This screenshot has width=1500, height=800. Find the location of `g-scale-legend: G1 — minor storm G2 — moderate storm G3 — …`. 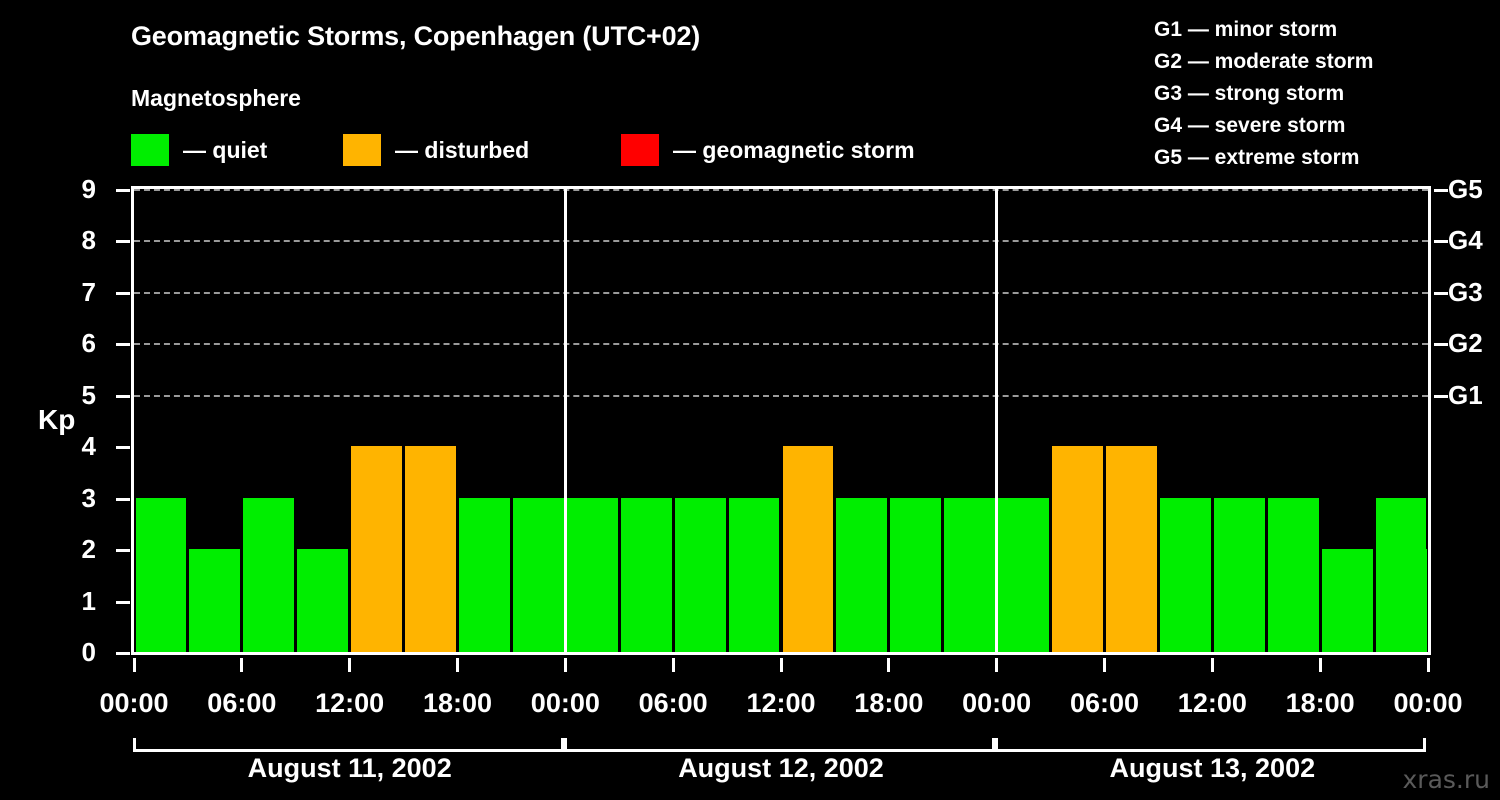

g-scale-legend: G1 — minor storm G2 — moderate storm G3 — … is located at coordinates (1319, 94).